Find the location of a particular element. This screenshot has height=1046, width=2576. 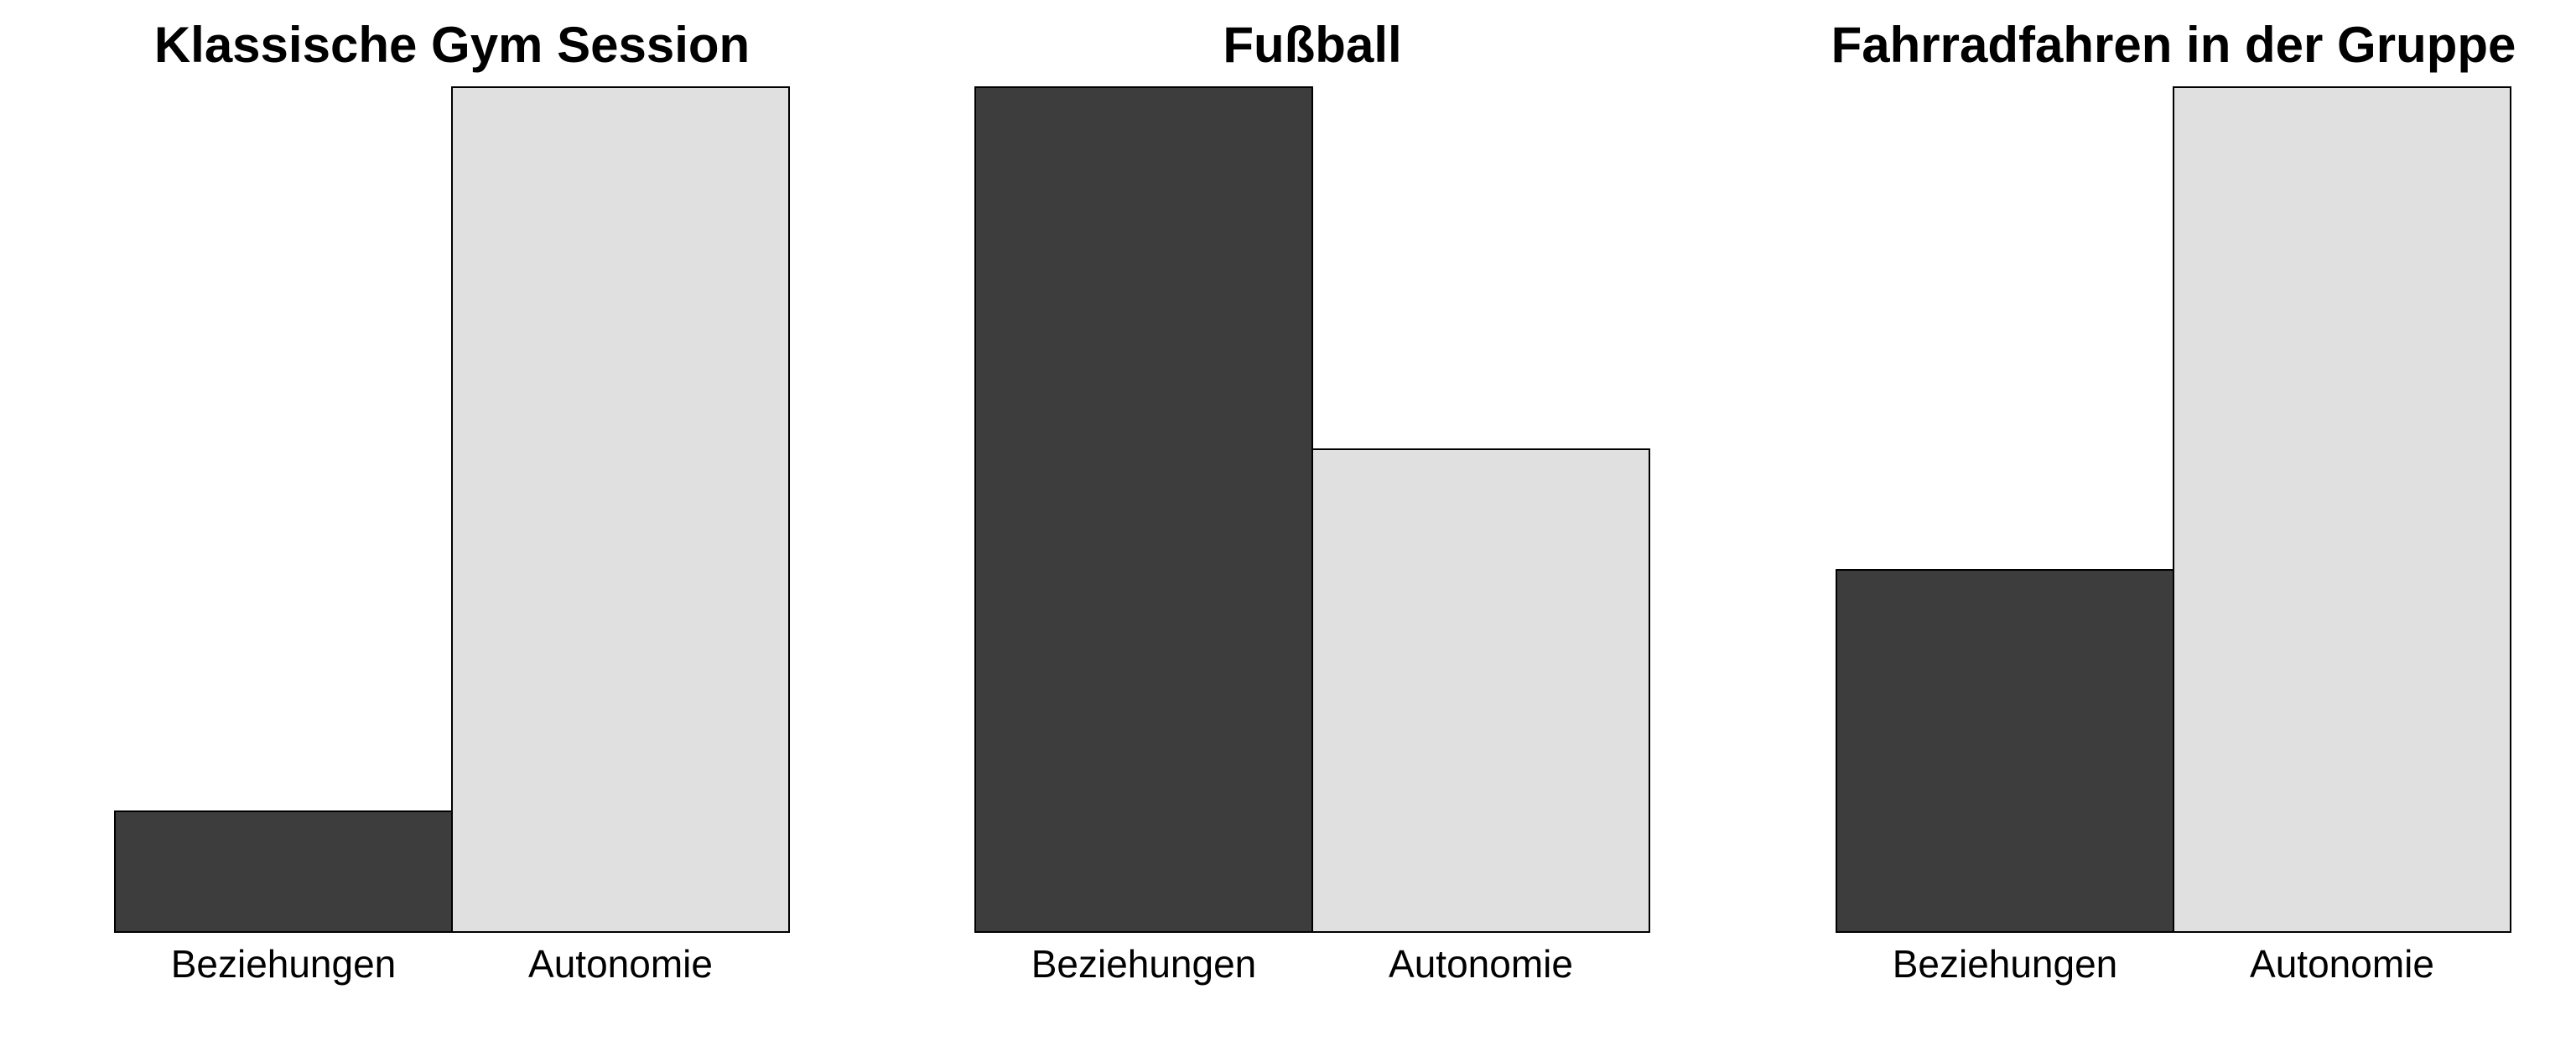

panel-title: Fußball is located at coordinates (1312, 45).